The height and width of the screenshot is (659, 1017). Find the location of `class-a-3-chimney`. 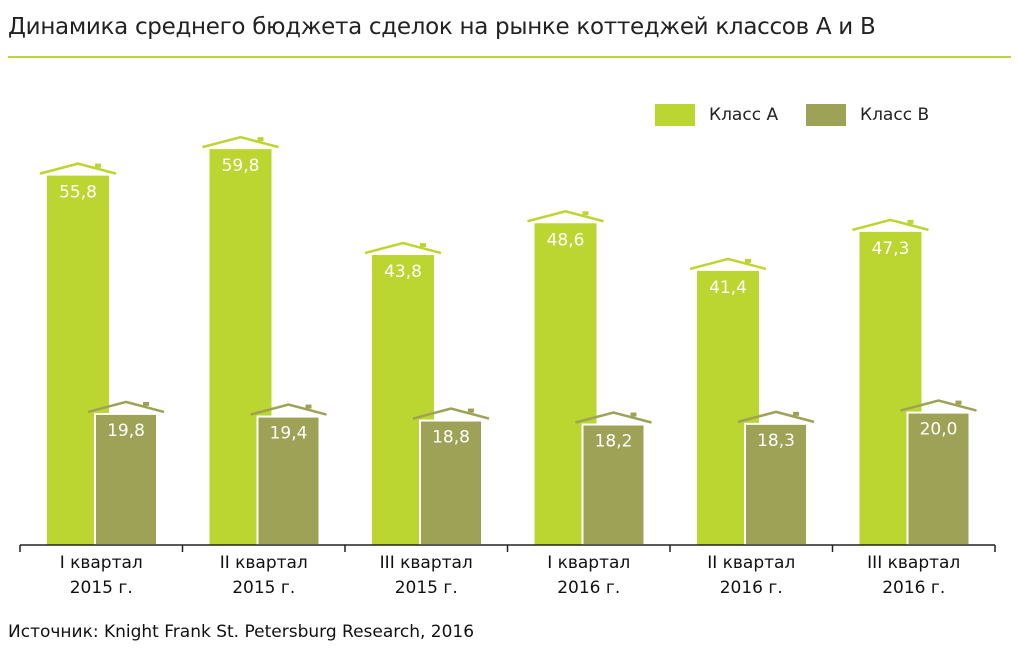

class-a-3-chimney is located at coordinates (585, 213).